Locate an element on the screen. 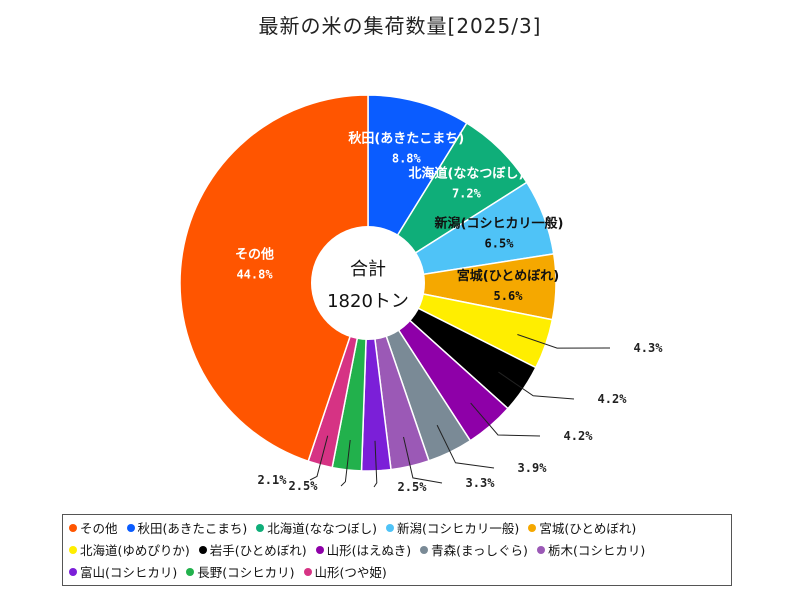 Image resolution: width=800 pixels, height=600 pixels. legend-item: その他 is located at coordinates (93, 529).